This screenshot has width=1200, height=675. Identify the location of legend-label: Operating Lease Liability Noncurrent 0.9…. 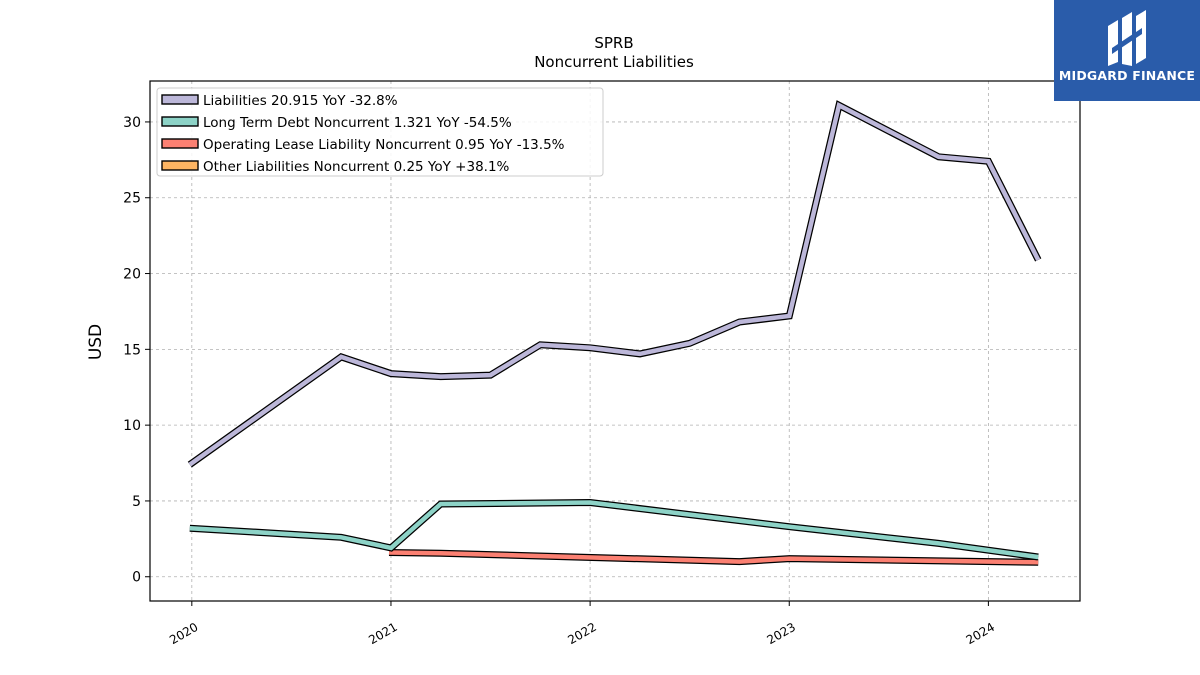
(384, 145).